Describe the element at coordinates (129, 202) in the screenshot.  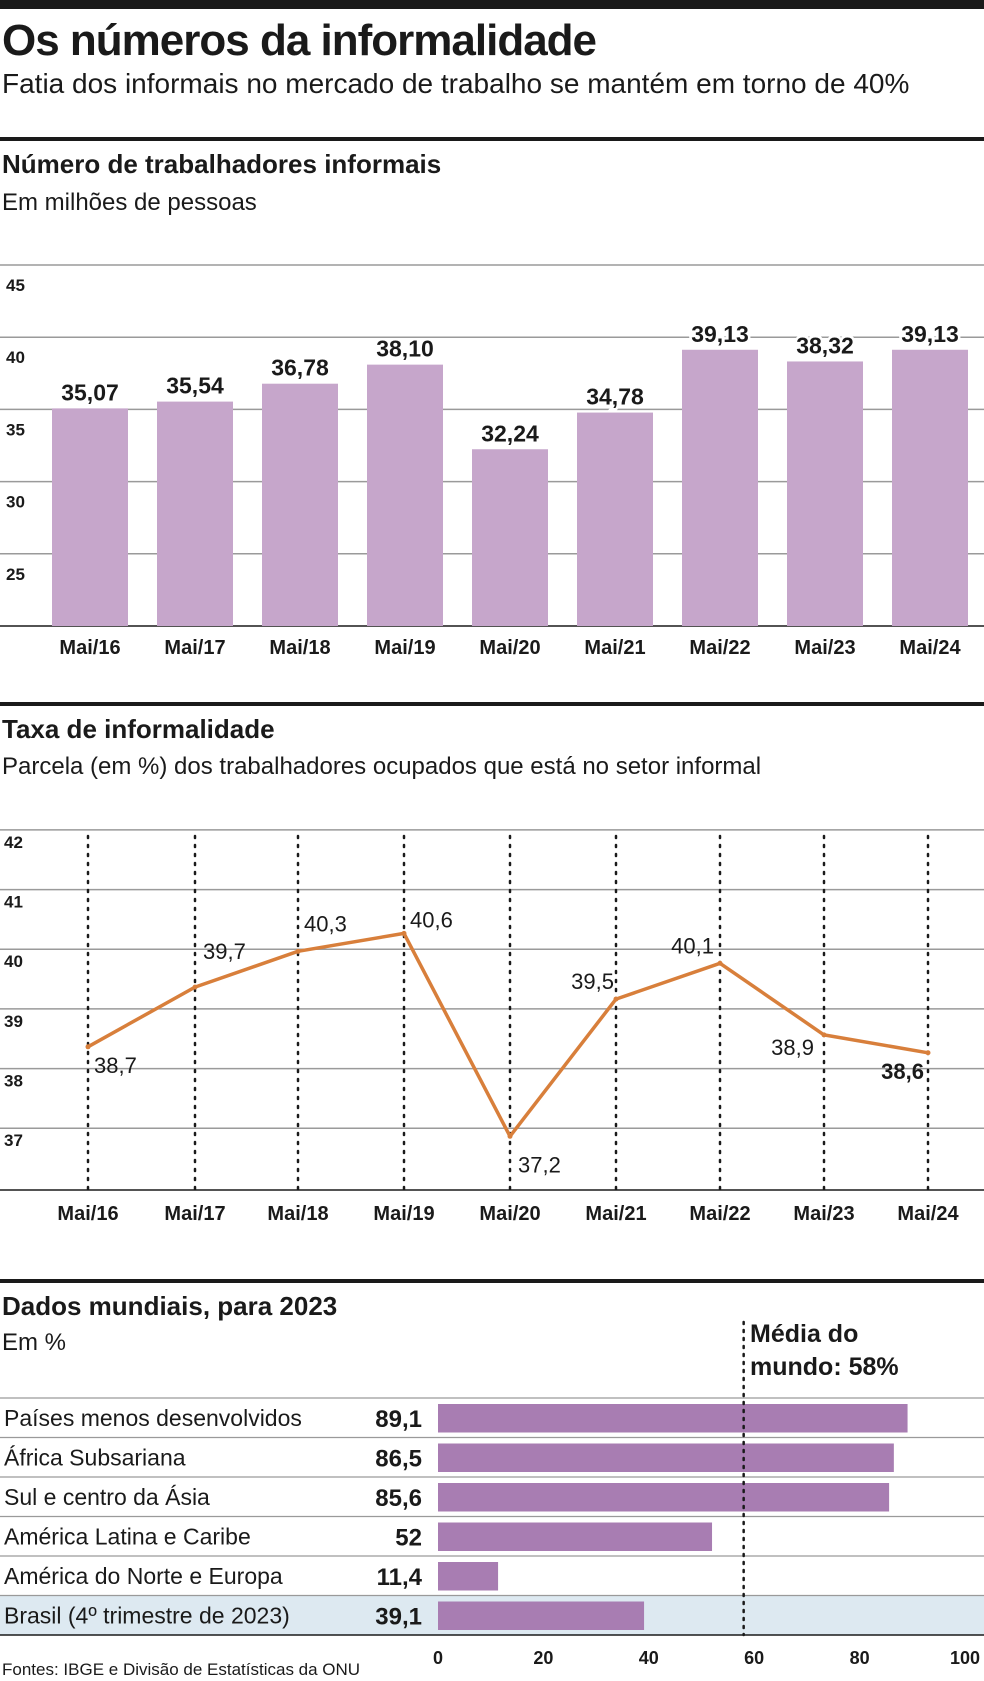
I see `bar-chart-subtitle: Em milhões de pessoas` at that location.